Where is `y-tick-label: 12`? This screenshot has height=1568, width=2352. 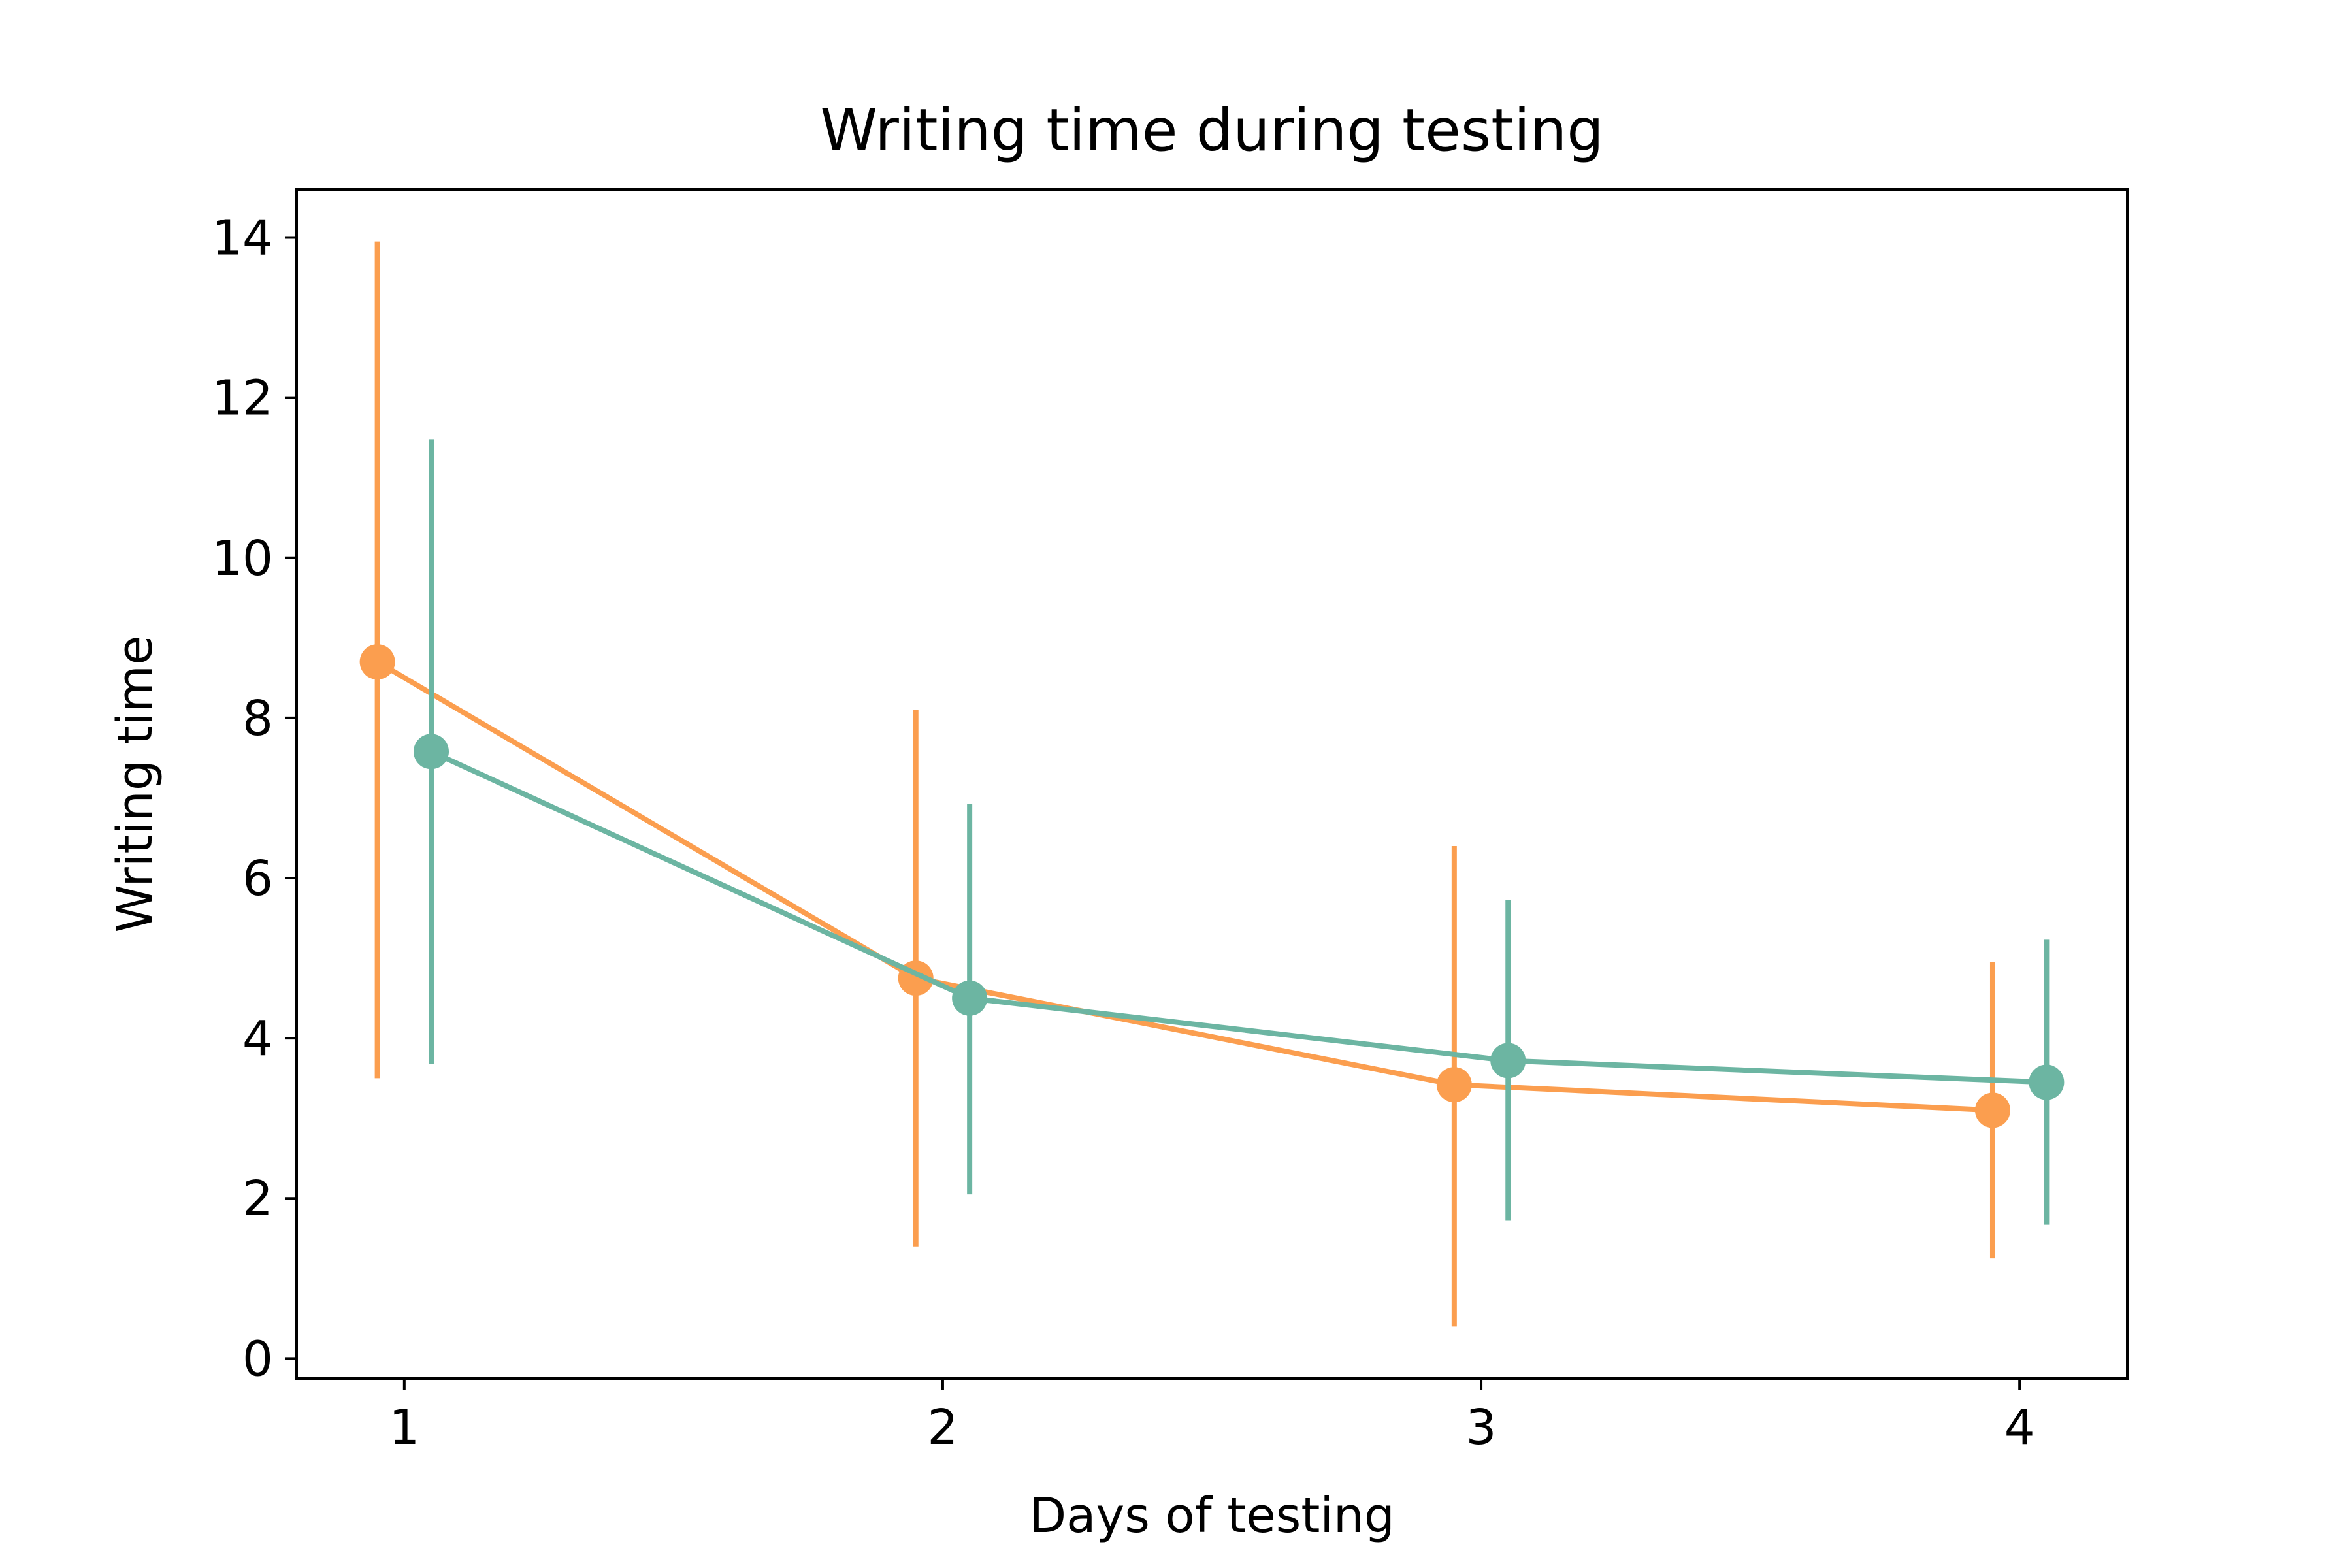 y-tick-label: 12 is located at coordinates (242, 398).